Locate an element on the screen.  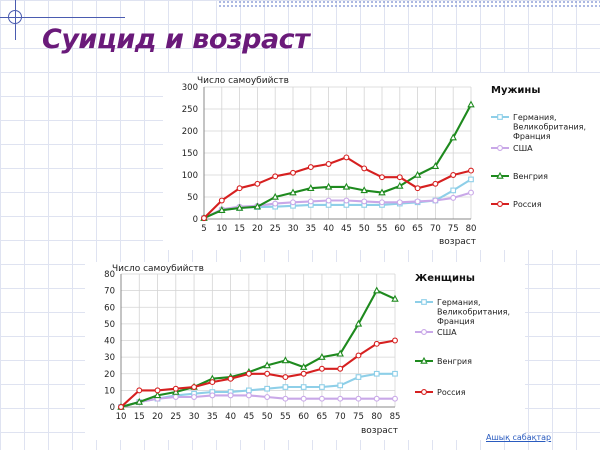
chart-men-ytick-label: 300 is located at coordinates (190, 88).